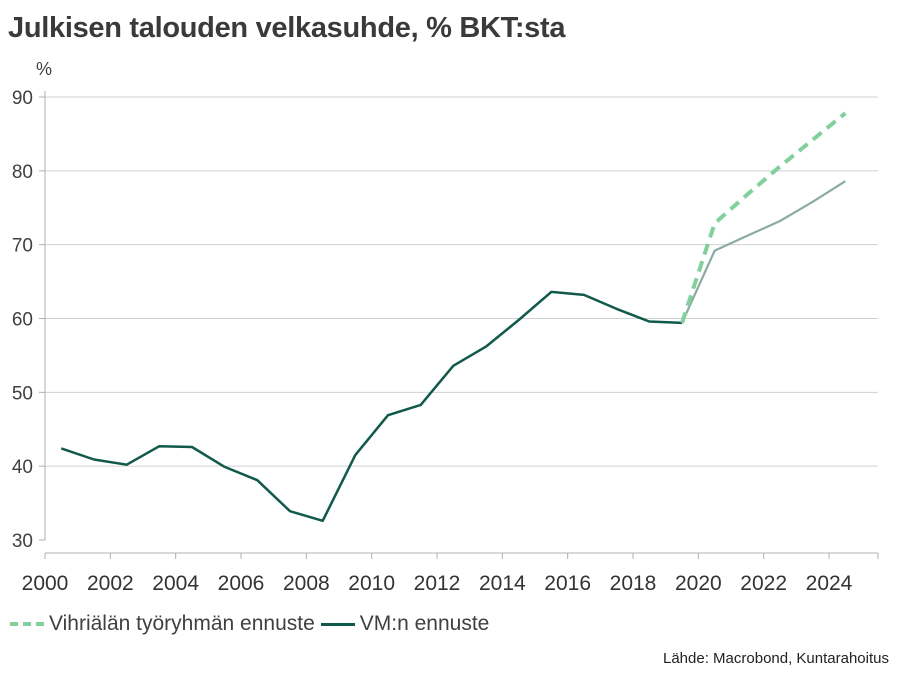  What do you see at coordinates (763, 583) in the screenshot?
I see `x-tick-label: 2022` at bounding box center [763, 583].